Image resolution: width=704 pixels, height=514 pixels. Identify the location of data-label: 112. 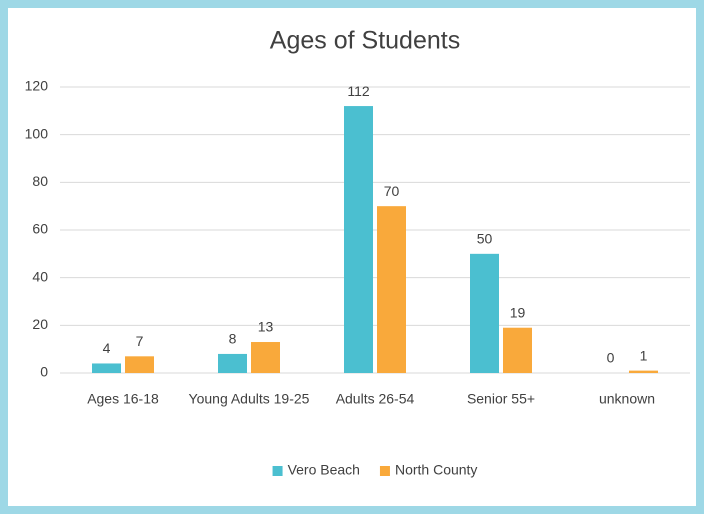
(358, 91).